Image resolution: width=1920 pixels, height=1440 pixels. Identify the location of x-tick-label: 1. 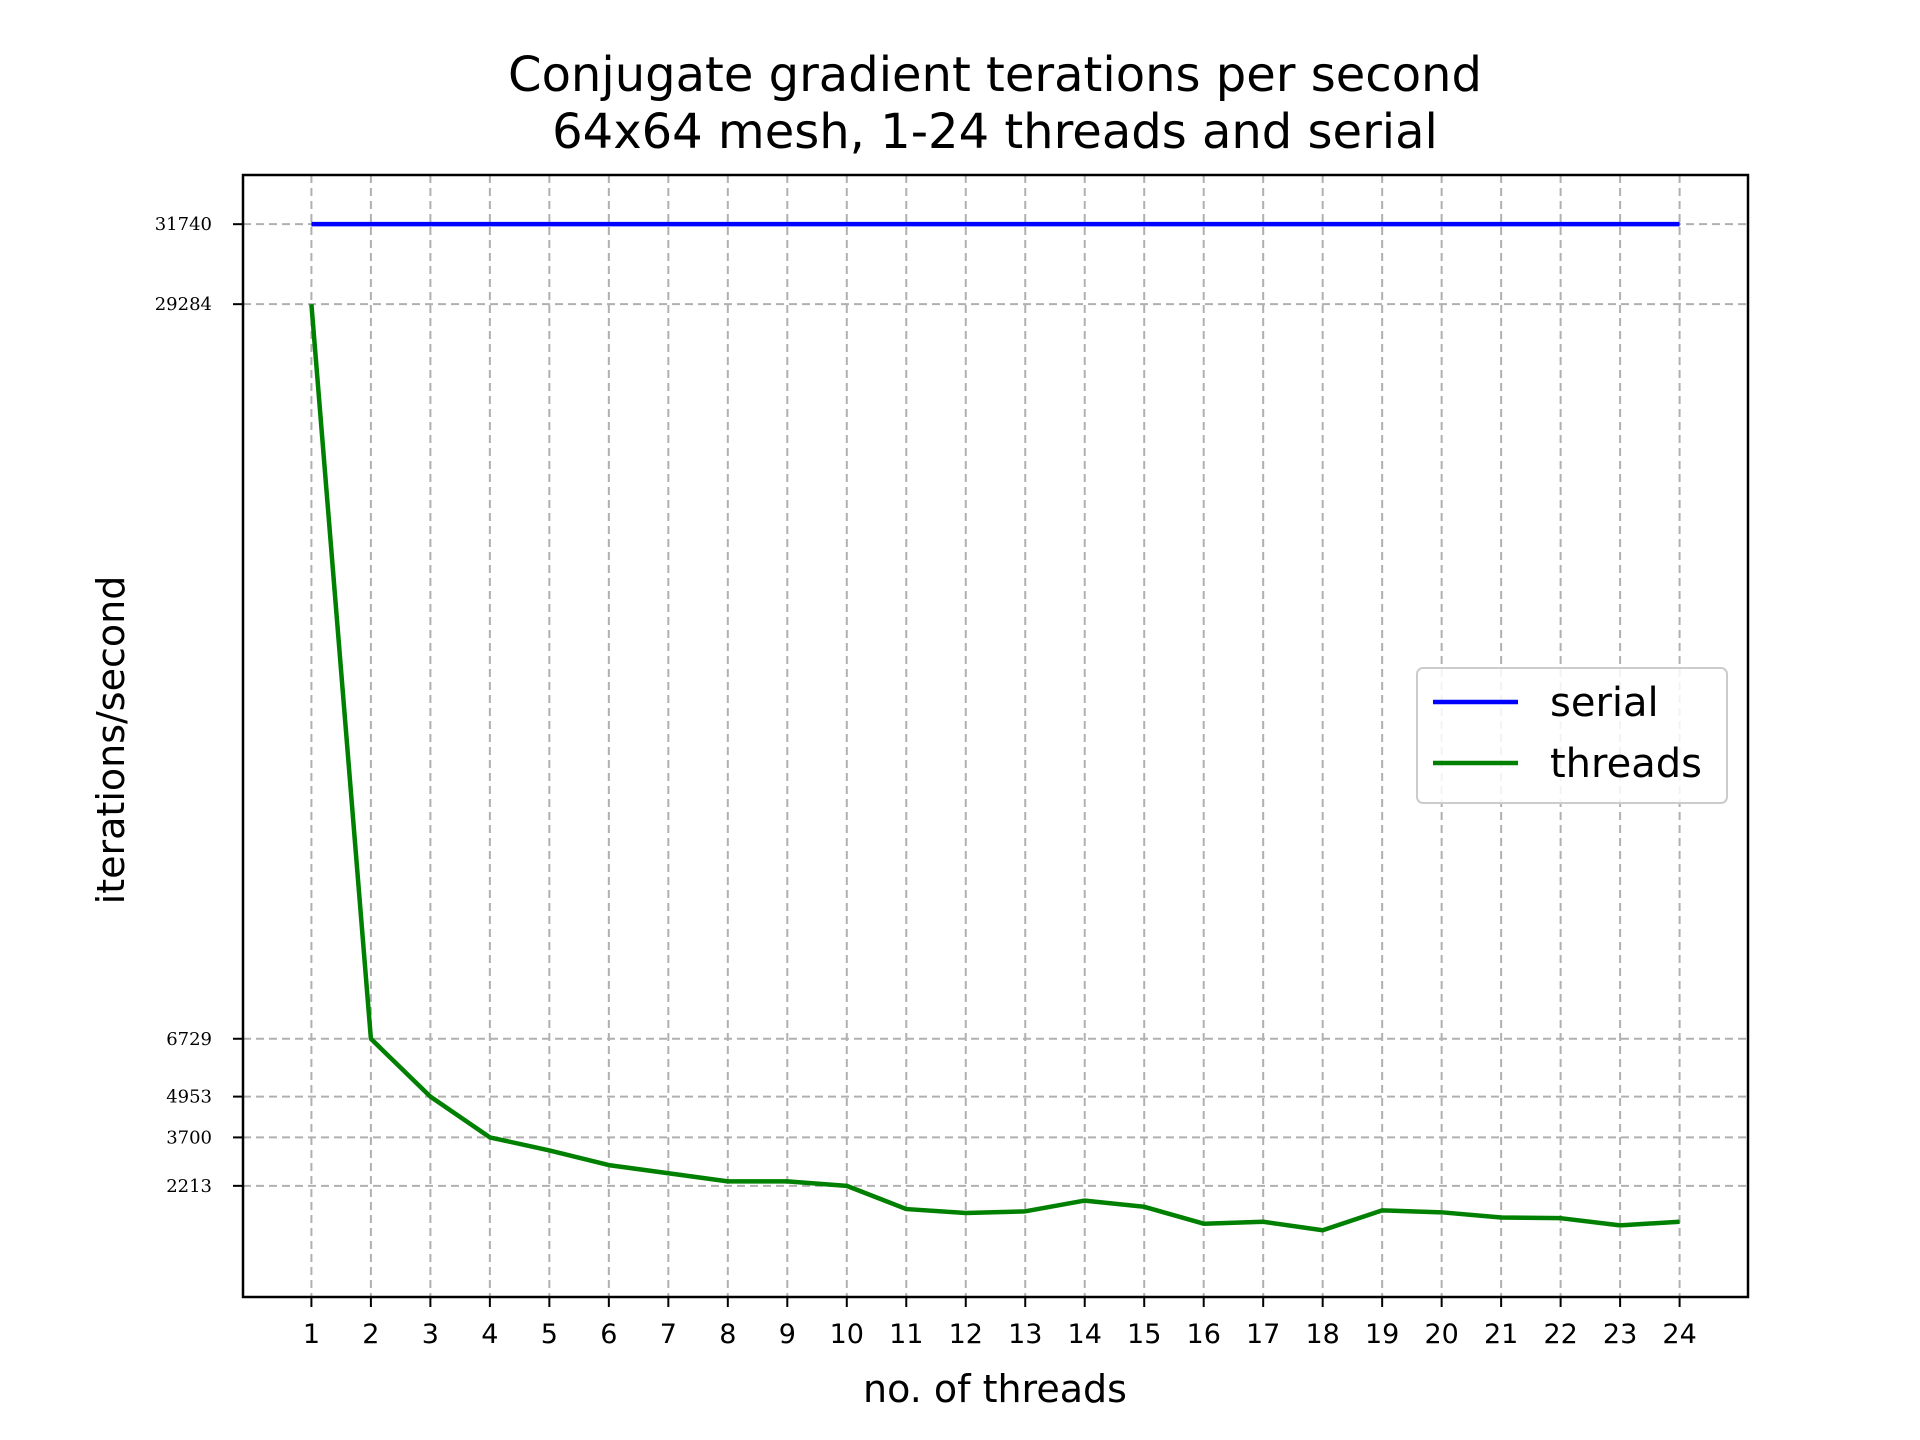
(311, 1334).